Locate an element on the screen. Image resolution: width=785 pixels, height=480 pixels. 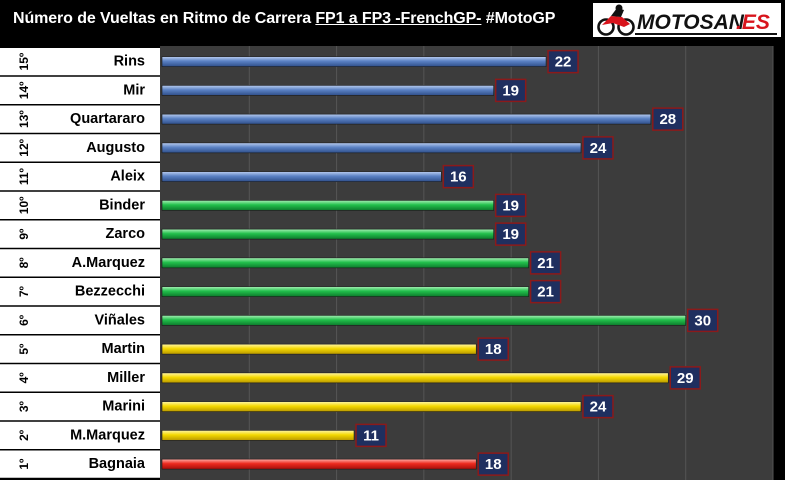
bar-row: 1º Bagnaia 18 is located at coordinates (254, 464).